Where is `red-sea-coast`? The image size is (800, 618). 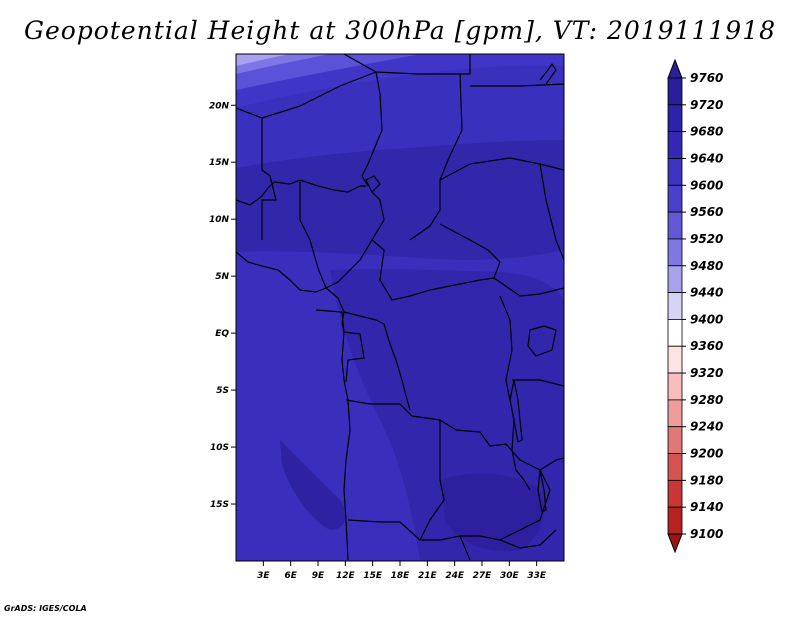
red-sea-coast is located at coordinates (548, 74).